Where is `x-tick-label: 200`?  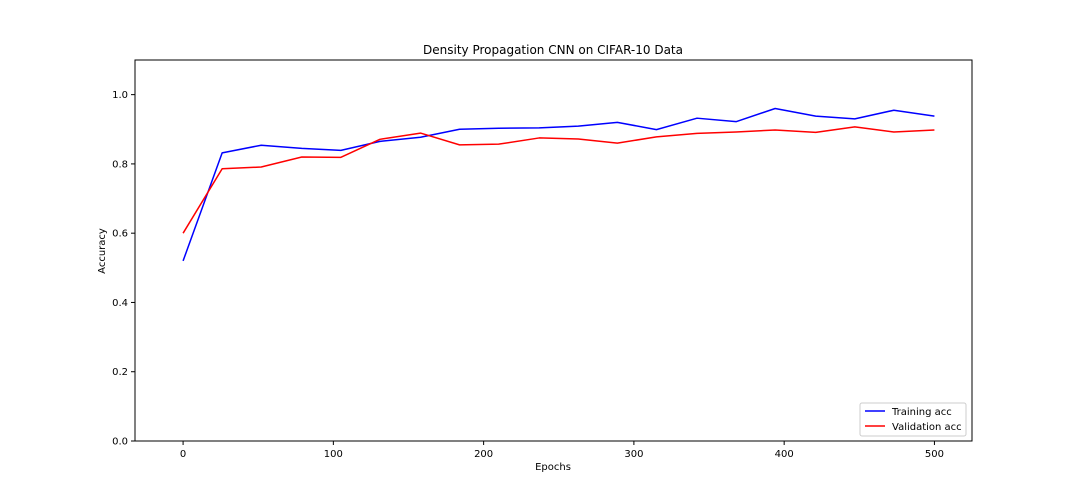
x-tick-label: 200 is located at coordinates (483, 454).